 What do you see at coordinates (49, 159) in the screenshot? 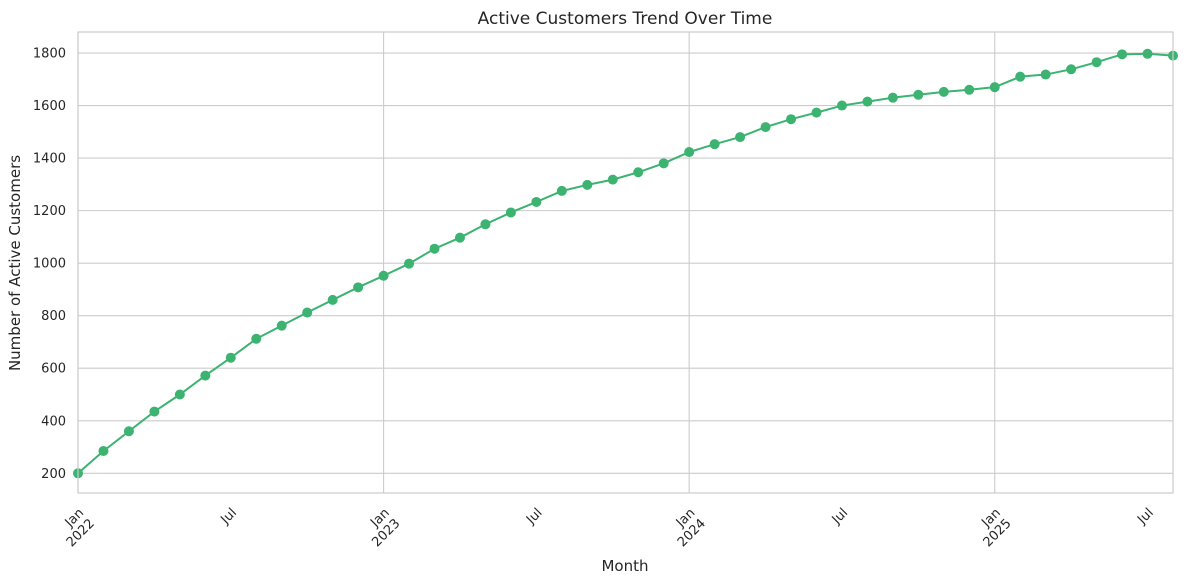
I see `y-tick-label: 1400` at bounding box center [49, 159].